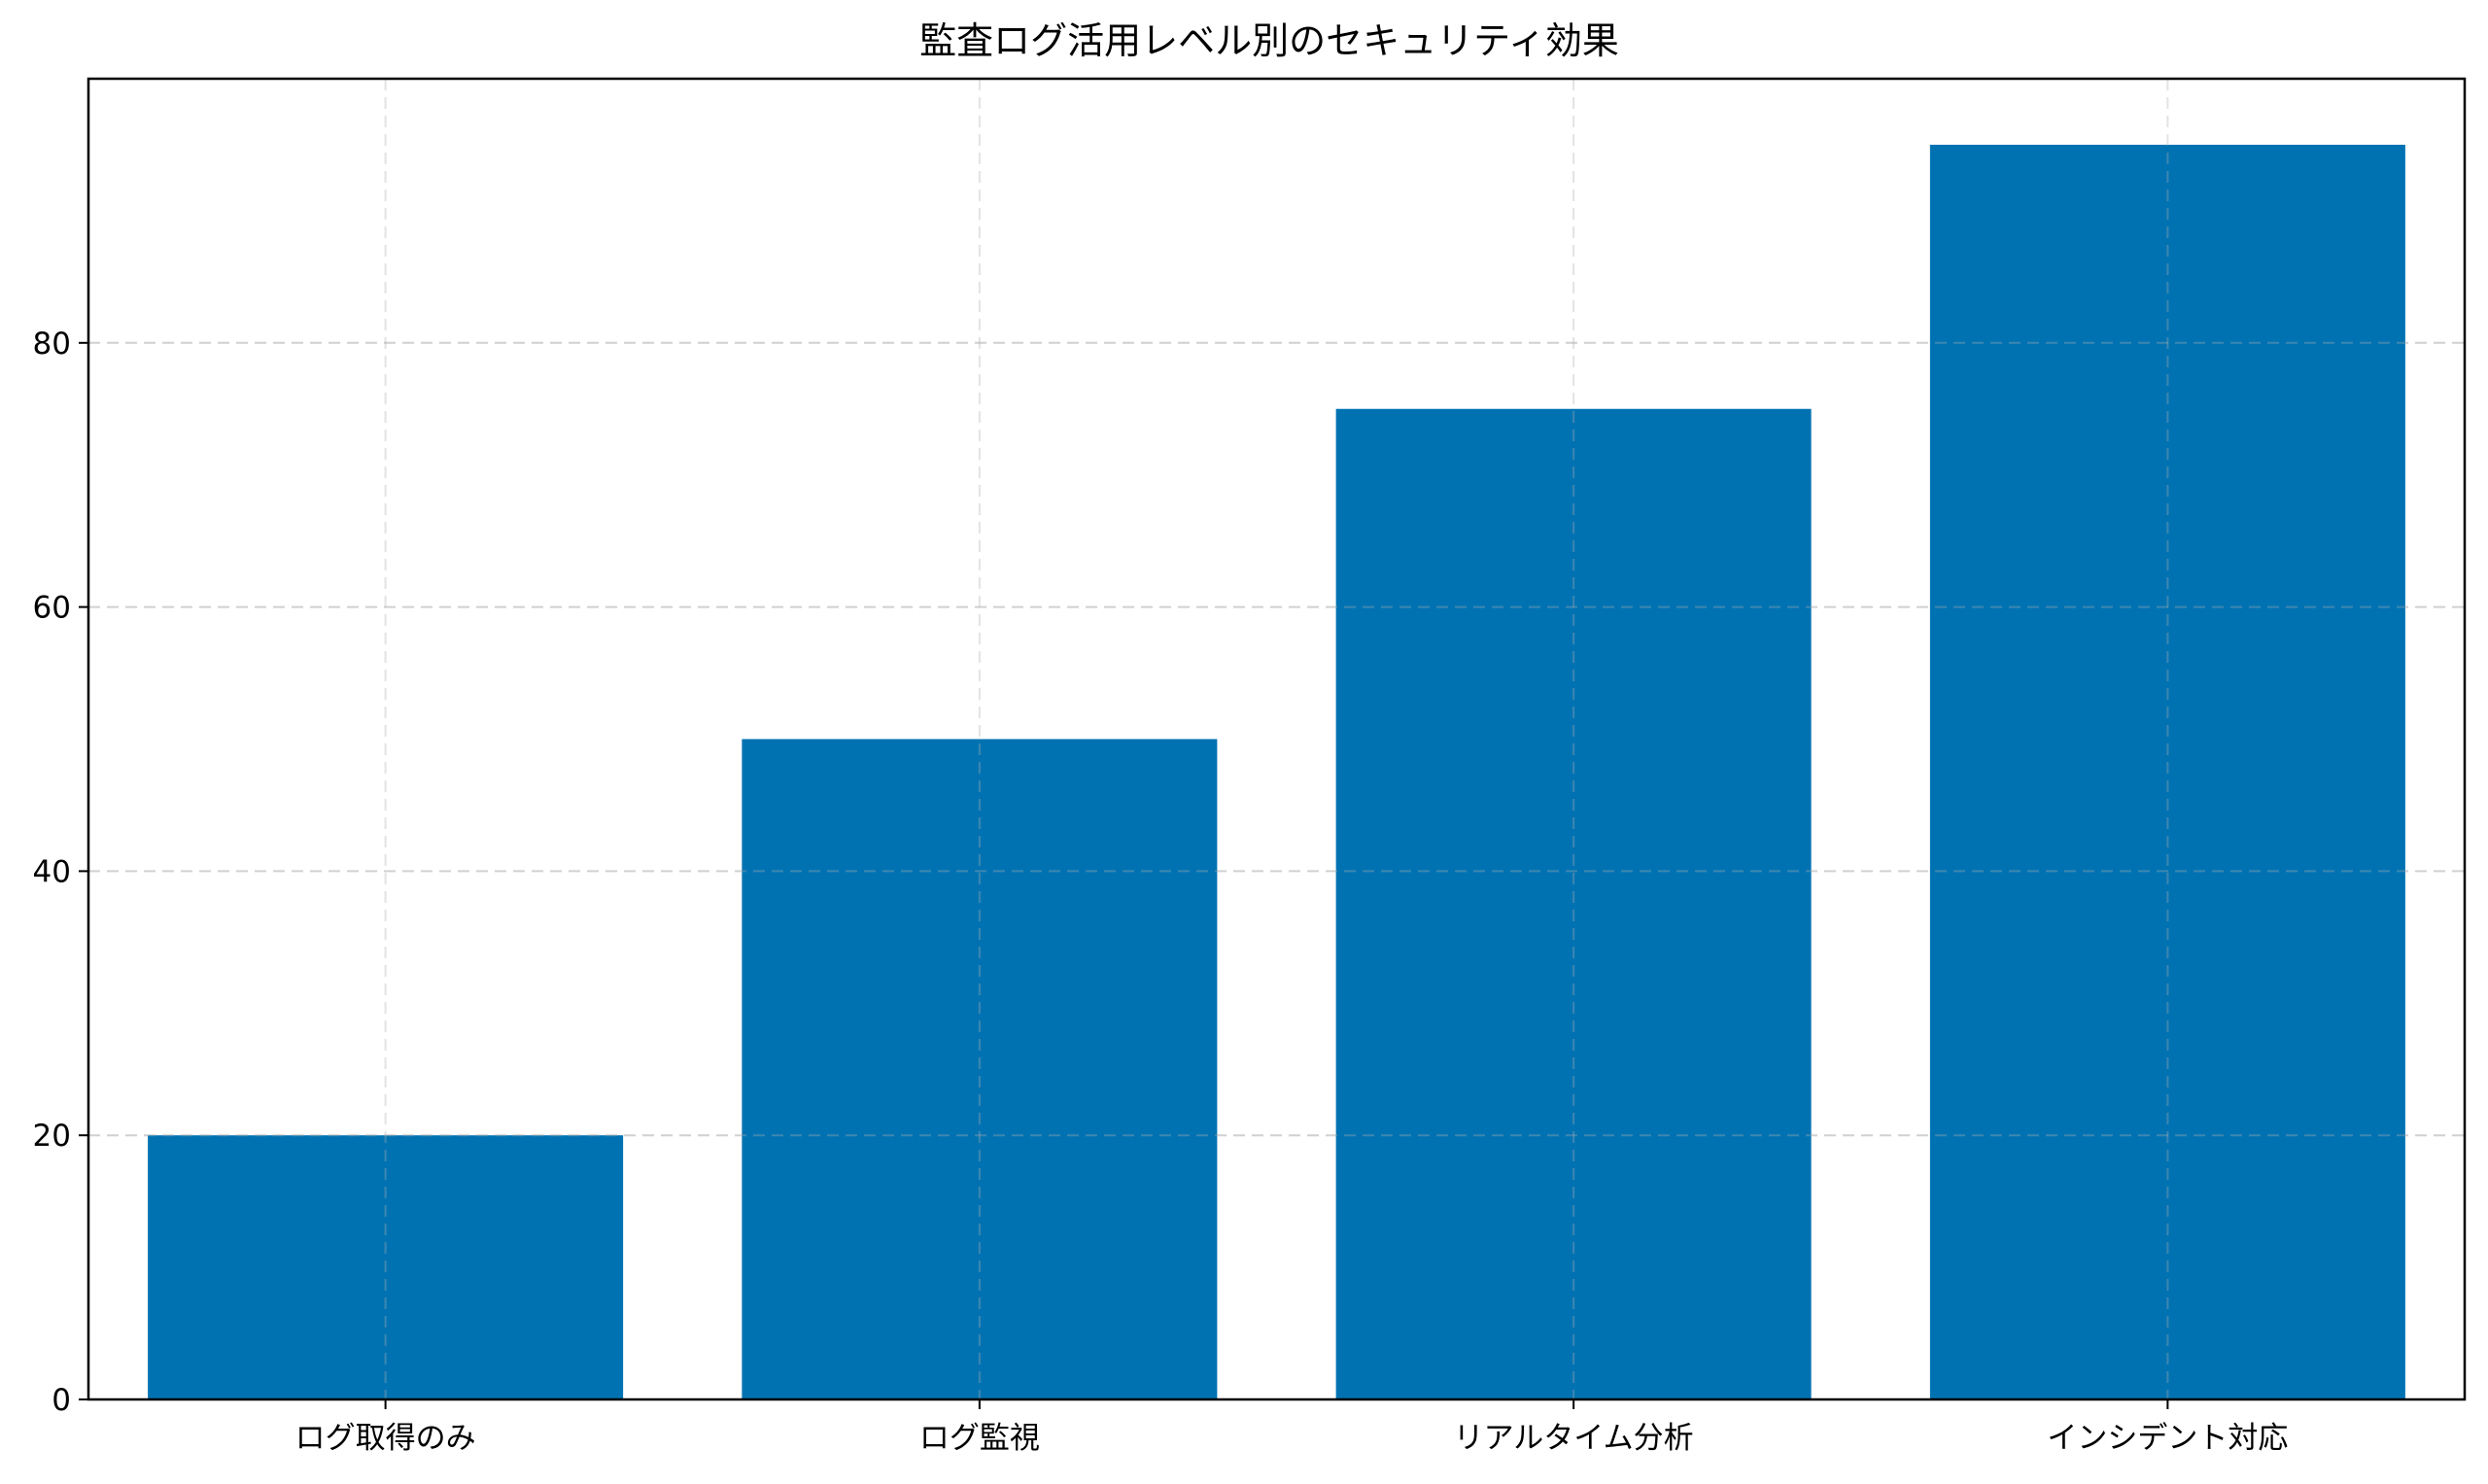 Image resolution: width=2488 pixels, height=1484 pixels. What do you see at coordinates (1291, 1427) in the screenshot?
I see `x-axis: ログ取得のみ ログ監視 リアルタイム分析 インシデント対応` at bounding box center [1291, 1427].